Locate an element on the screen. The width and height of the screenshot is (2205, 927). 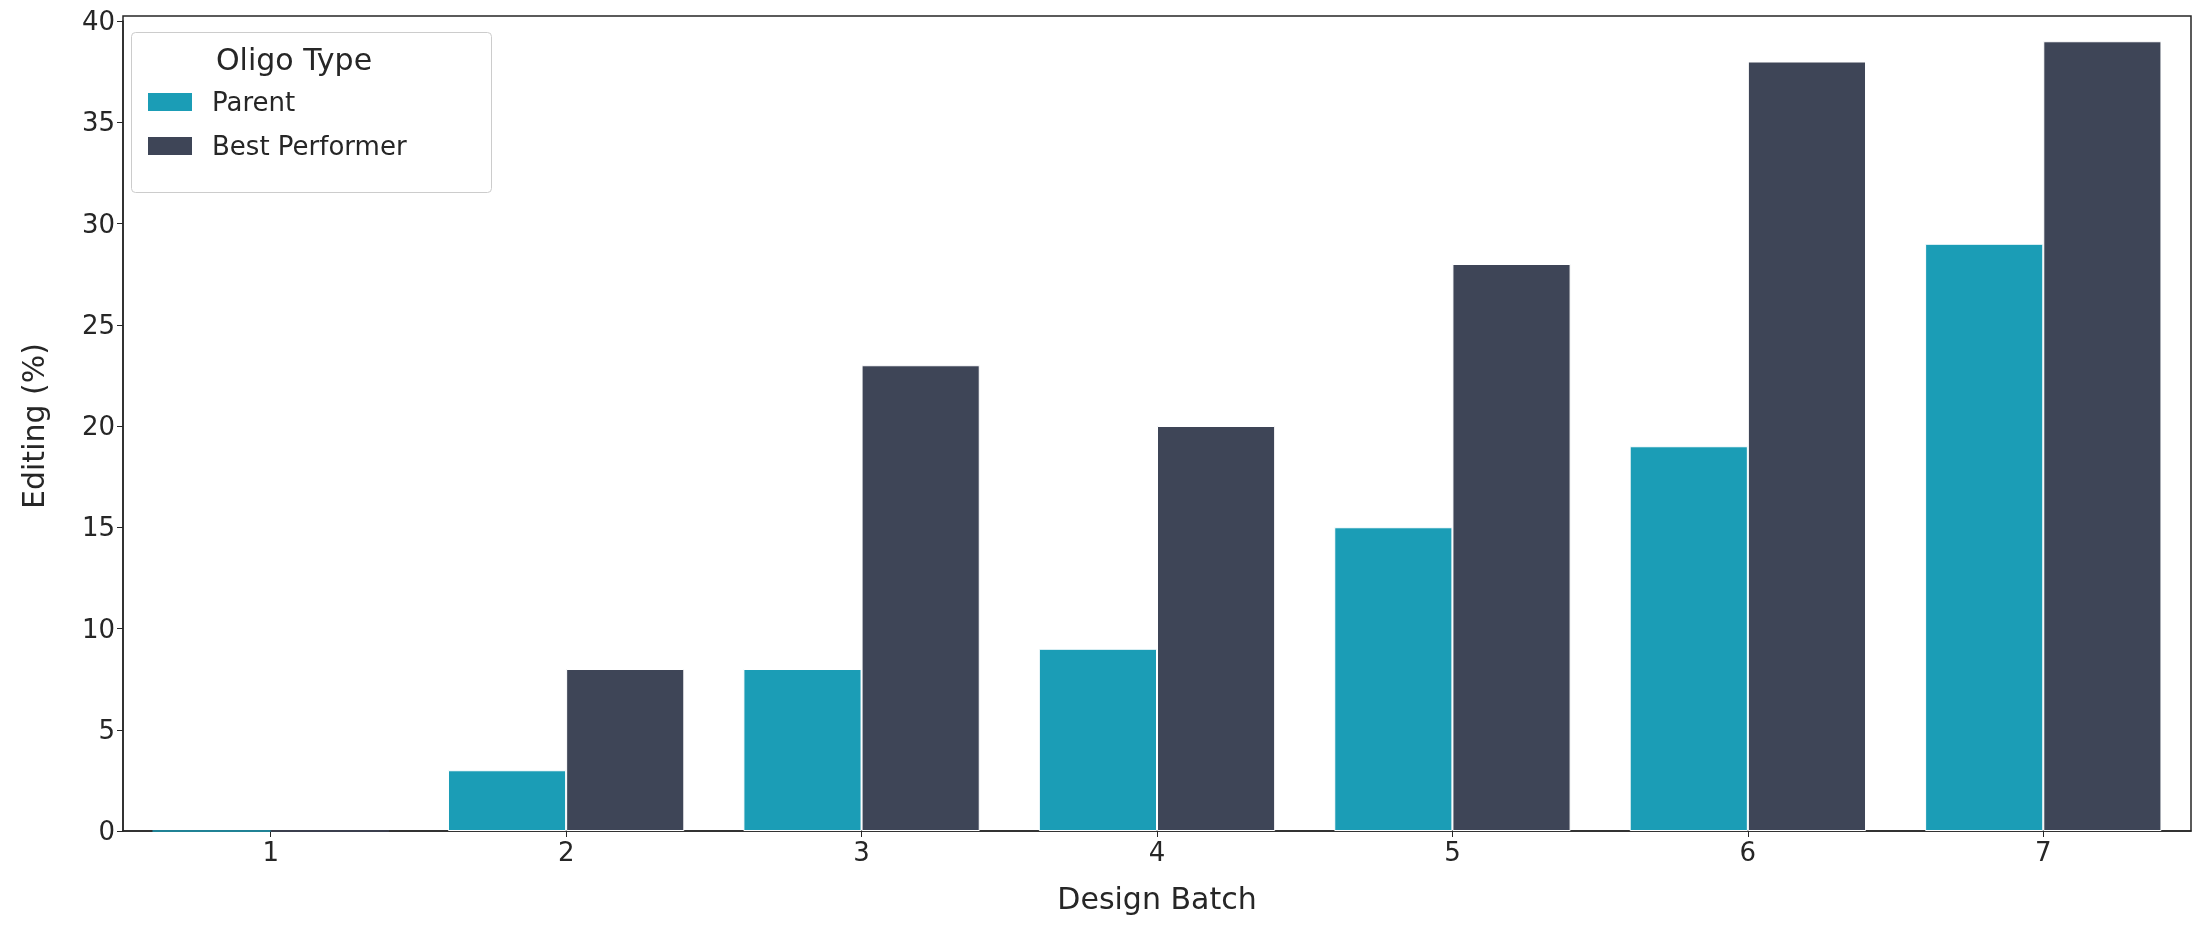
x-tick-label: 2 is located at coordinates (566, 852).